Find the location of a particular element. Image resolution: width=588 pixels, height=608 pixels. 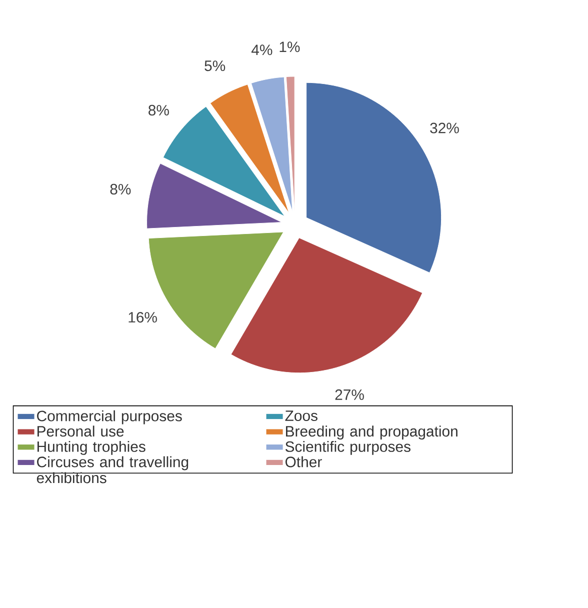

data-label: 4% is located at coordinates (261, 50).